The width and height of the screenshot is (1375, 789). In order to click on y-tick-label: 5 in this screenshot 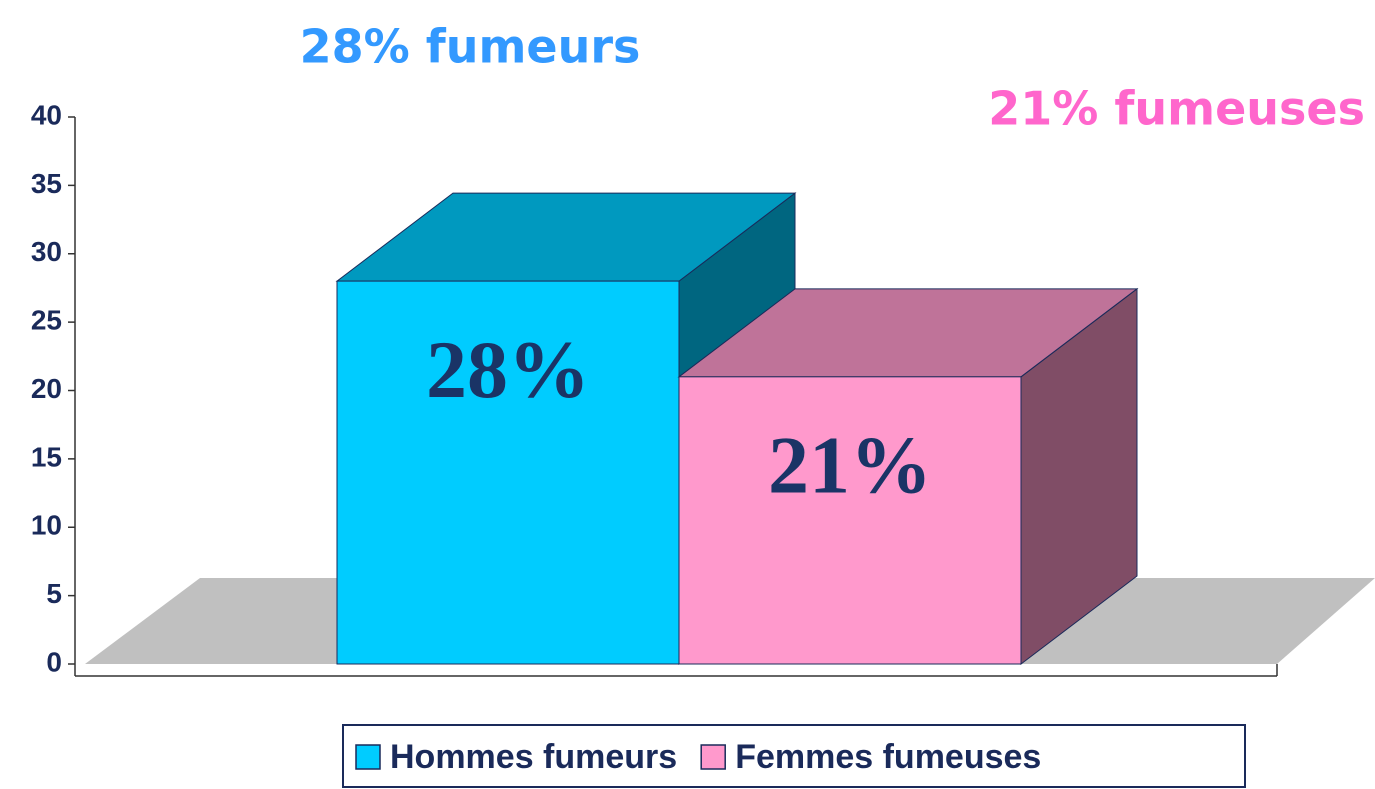, I will do `click(54, 593)`.